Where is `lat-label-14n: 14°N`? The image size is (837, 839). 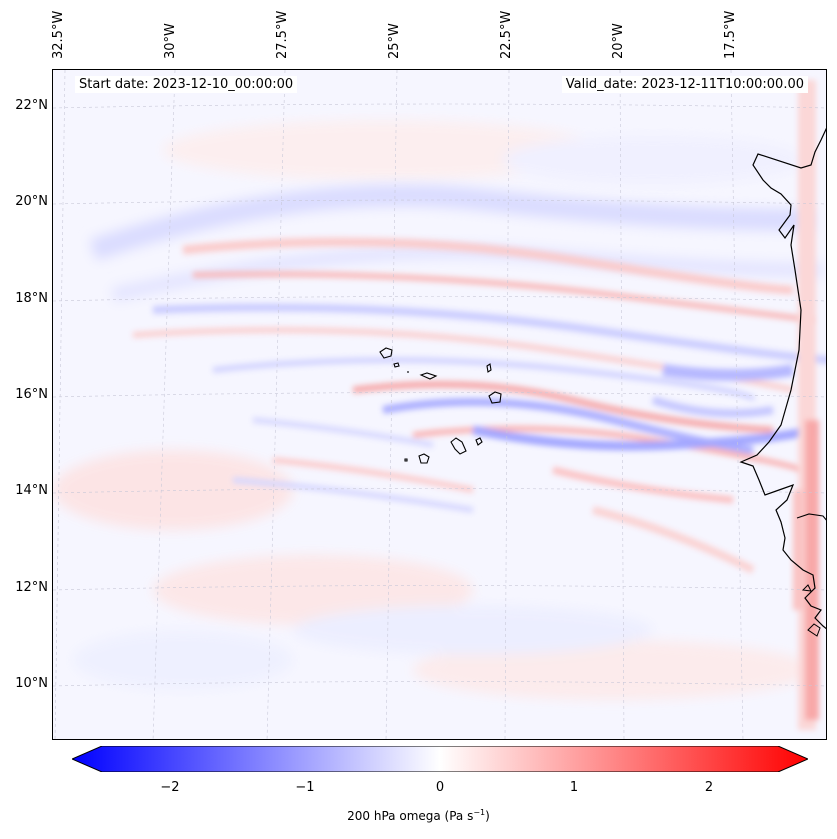
lat-label-14n: 14°N is located at coordinates (31, 490).